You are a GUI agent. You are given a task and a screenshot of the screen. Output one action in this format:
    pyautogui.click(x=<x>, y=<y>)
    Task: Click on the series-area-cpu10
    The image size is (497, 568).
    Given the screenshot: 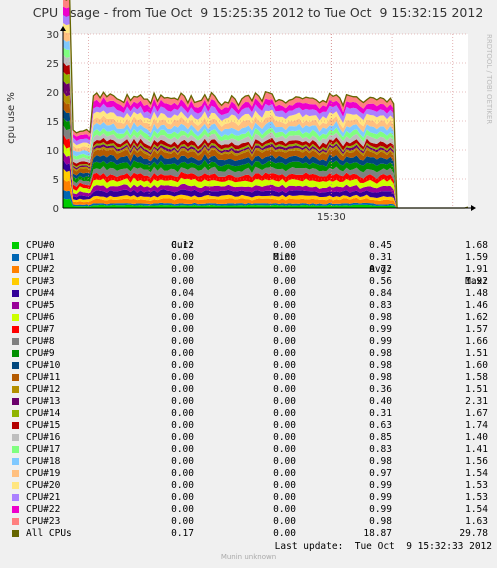 What is the action you would take?
    pyautogui.click(x=265, y=158)
    